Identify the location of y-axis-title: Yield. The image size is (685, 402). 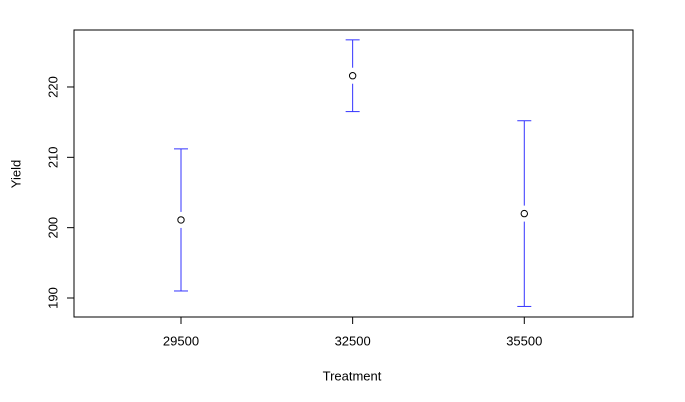
(15, 174).